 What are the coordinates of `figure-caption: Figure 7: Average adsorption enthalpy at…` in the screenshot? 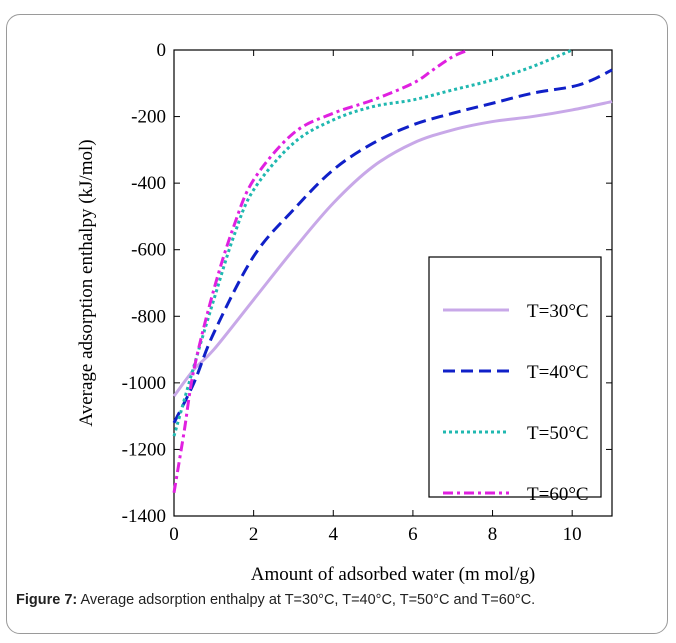 It's located at (340, 600).